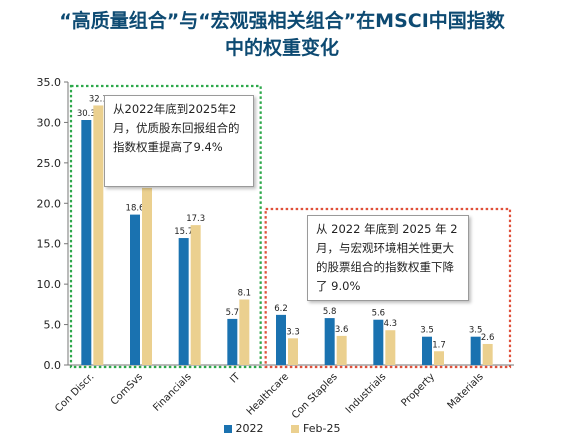  What do you see at coordinates (49, 163) in the screenshot?
I see `y-tick-label-5: 25.0` at bounding box center [49, 163].